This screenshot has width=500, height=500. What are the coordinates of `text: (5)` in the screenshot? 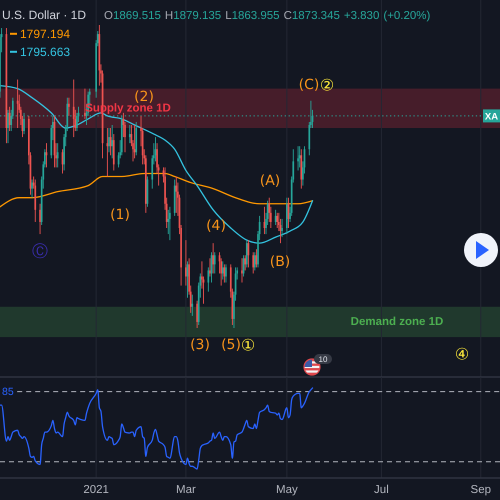 It's located at (231, 345).